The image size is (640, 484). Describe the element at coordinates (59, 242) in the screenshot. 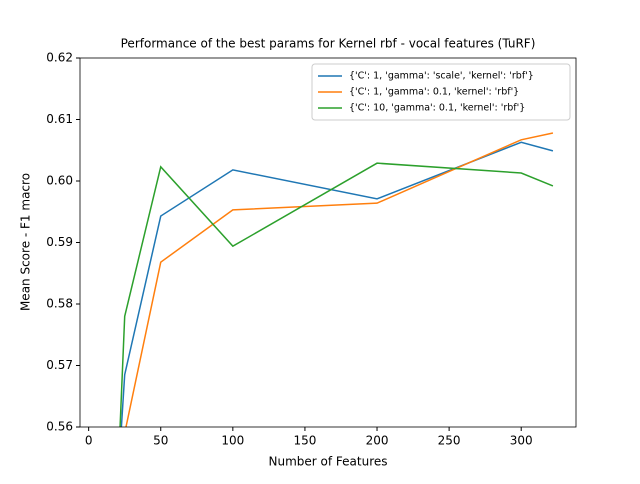

I see `y-tick-label: 0.59` at that location.